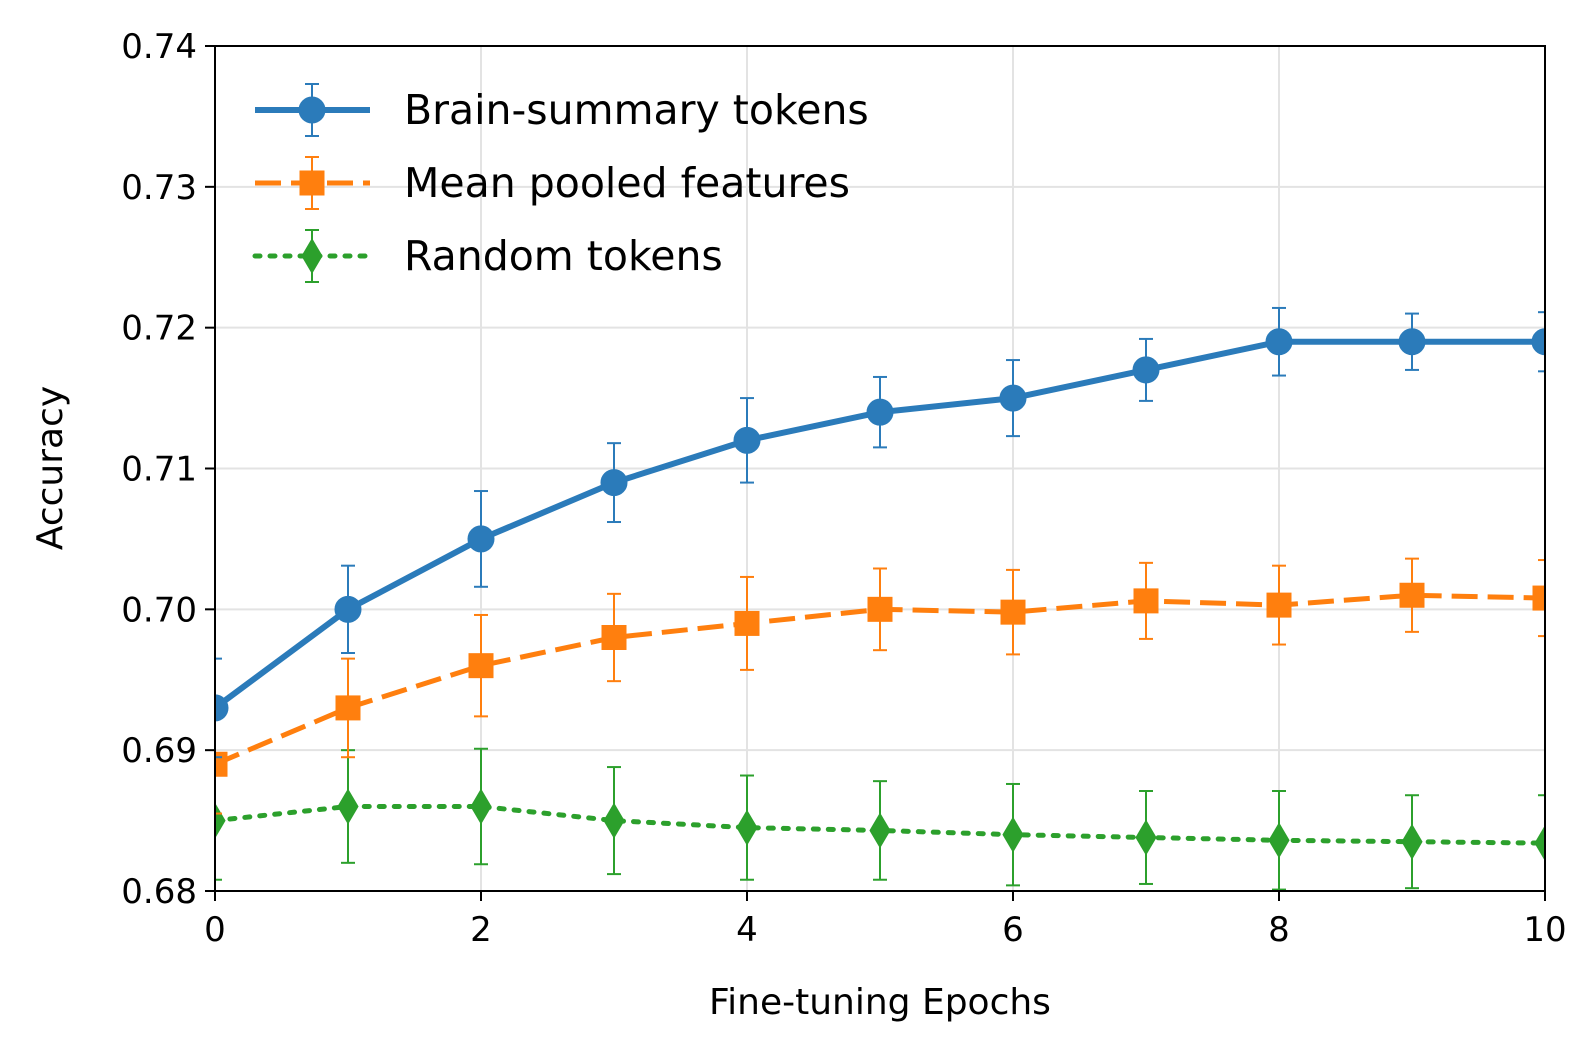 Image resolution: width=1590 pixels, height=1049 pixels. Describe the element at coordinates (627, 183) in the screenshot. I see `legend-label: Mean pooled features` at that location.